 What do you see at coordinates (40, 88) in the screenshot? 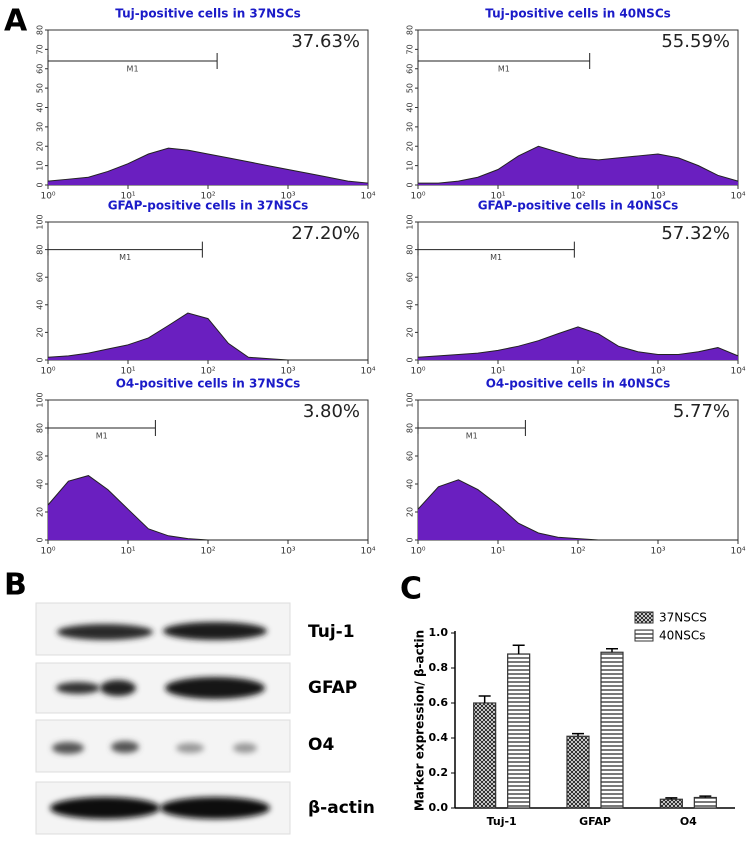
I see `y-tick-label: 50` at bounding box center [40, 88].